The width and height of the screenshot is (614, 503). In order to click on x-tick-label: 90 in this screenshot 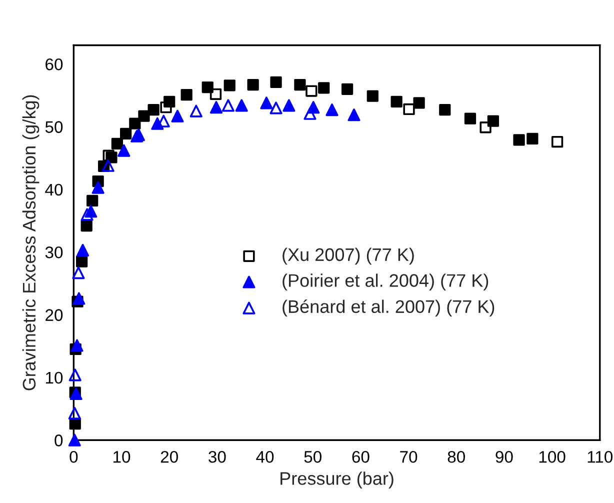, I will do `click(504, 456)`.